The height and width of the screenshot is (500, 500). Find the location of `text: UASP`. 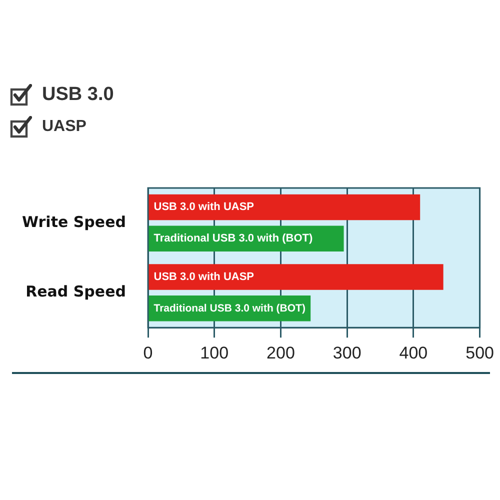

text: UASP is located at coordinates (64, 127).